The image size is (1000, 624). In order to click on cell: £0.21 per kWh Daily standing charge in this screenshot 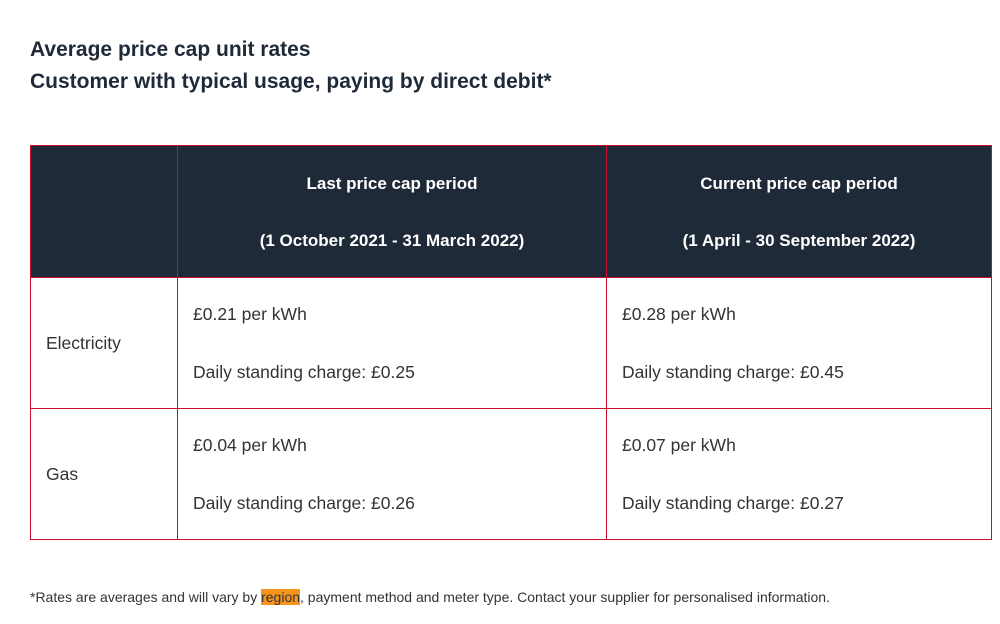, I will do `click(392, 343)`.